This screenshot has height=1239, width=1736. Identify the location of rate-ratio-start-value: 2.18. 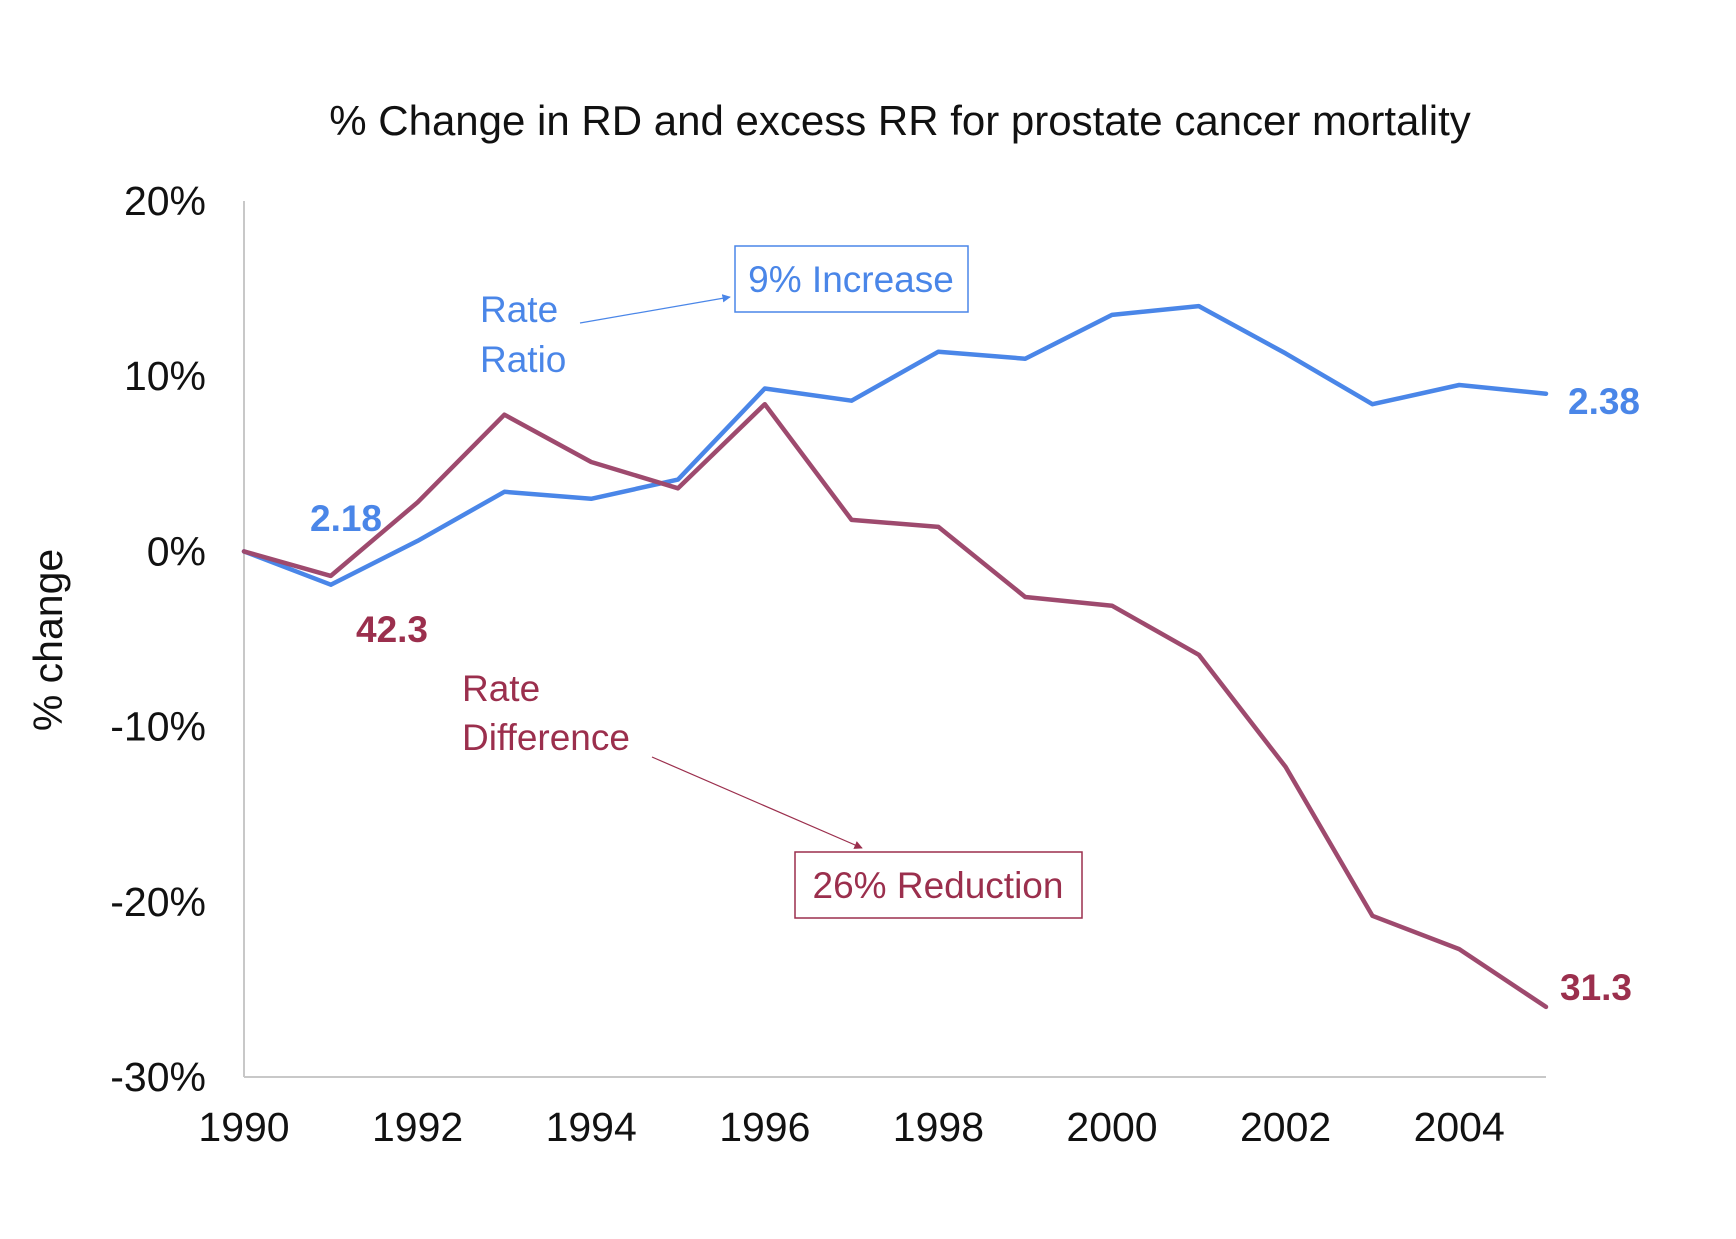
(346, 518).